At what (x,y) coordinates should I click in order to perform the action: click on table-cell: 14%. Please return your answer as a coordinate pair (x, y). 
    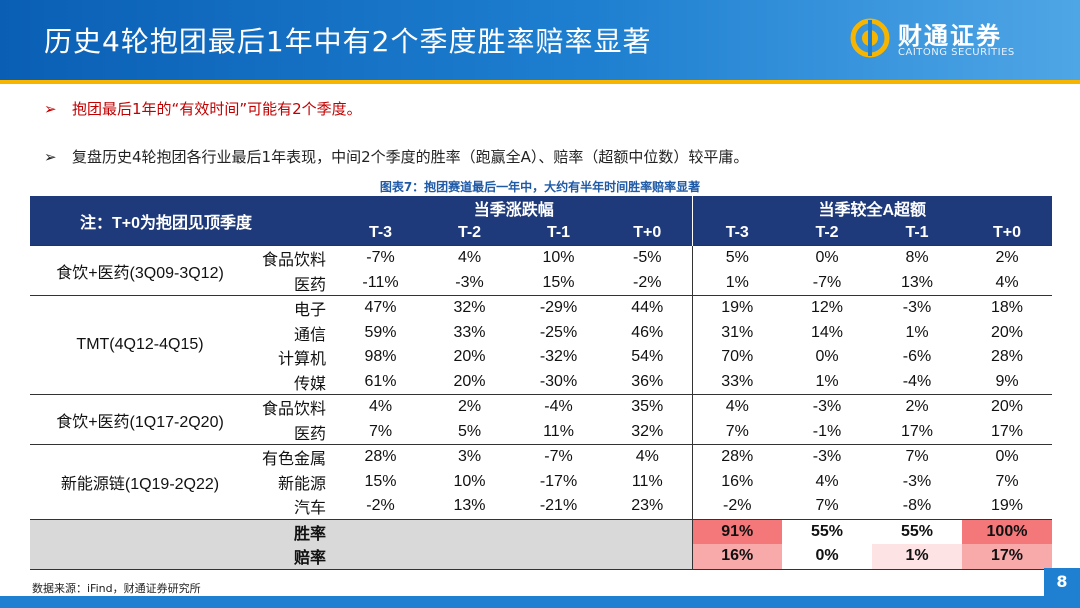
    Looking at the image, I should click on (827, 332).